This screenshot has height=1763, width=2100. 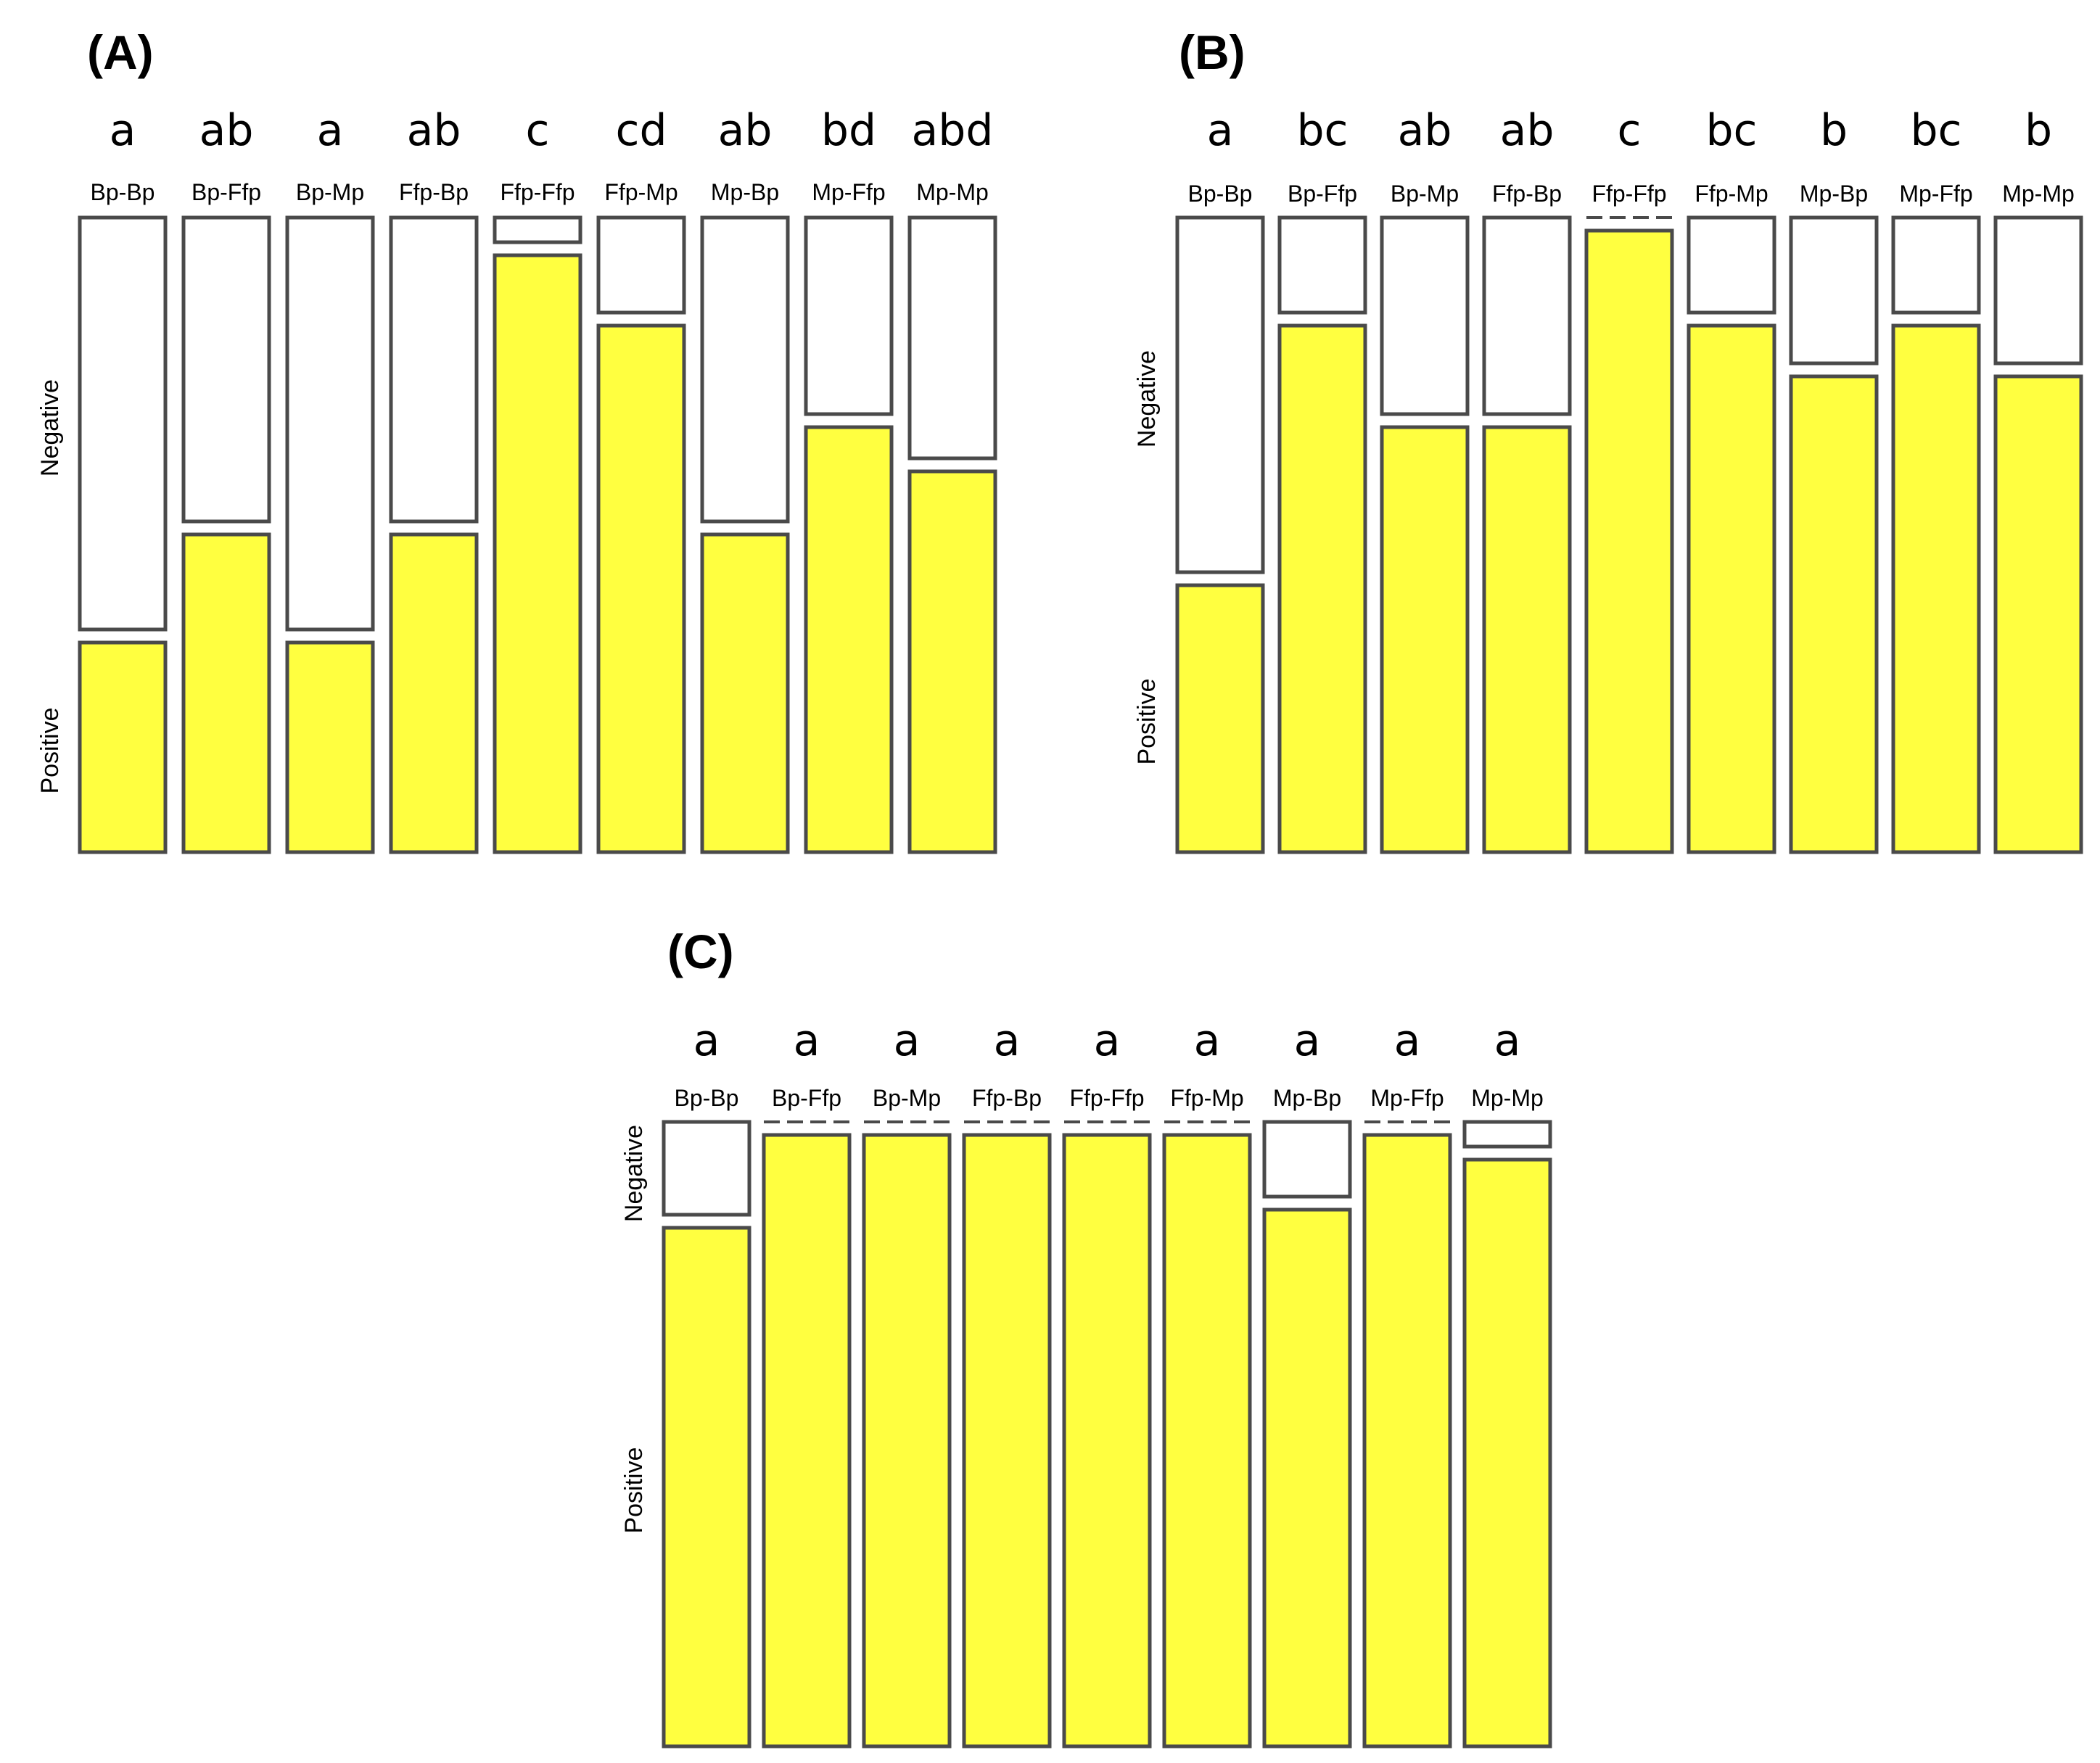 What do you see at coordinates (1212, 52) in the screenshot?
I see `panel-title-b: (B)` at bounding box center [1212, 52].